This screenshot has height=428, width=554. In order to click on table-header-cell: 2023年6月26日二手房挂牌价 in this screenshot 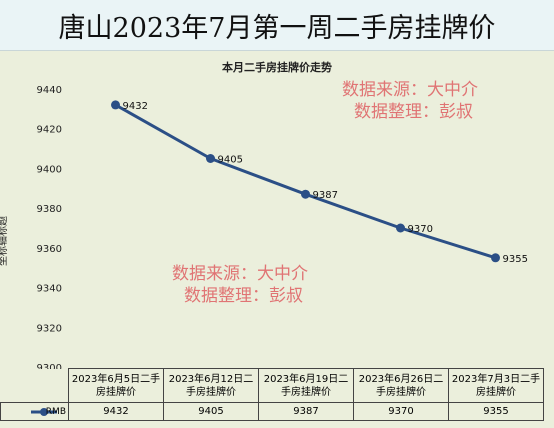, I will do `click(401, 385)`.